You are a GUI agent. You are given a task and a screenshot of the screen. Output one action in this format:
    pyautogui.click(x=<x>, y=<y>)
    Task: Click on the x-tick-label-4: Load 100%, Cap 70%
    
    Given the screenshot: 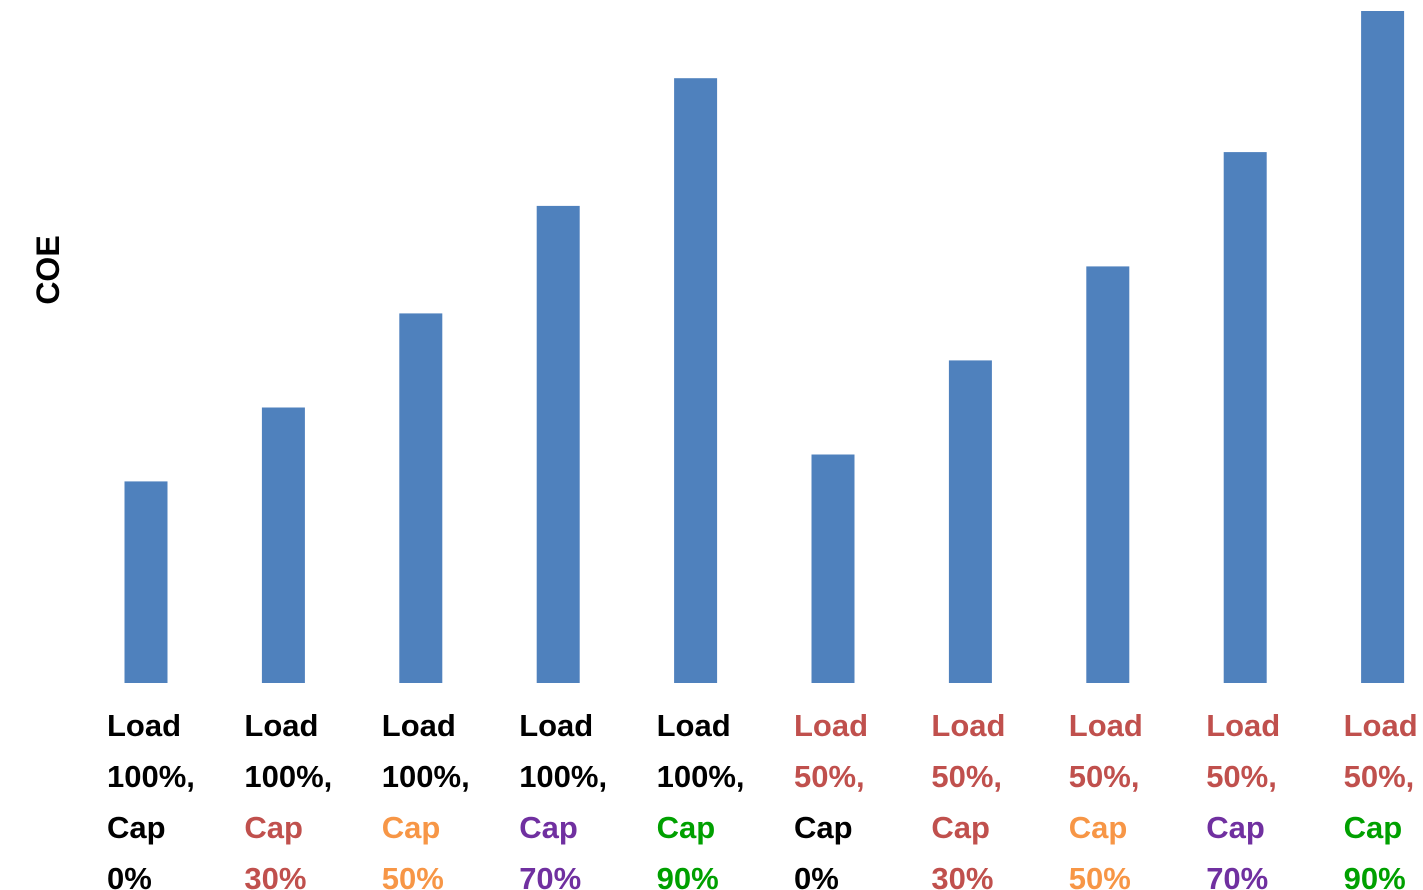 What is the action you would take?
    pyautogui.click(x=584, y=795)
    